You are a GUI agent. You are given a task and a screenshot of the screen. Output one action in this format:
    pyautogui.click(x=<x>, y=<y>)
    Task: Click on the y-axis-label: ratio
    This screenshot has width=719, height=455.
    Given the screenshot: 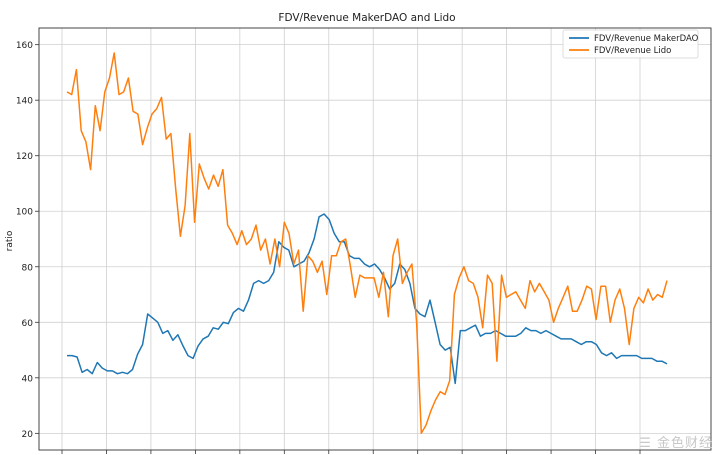 What is the action you would take?
    pyautogui.click(x=10, y=240)
    